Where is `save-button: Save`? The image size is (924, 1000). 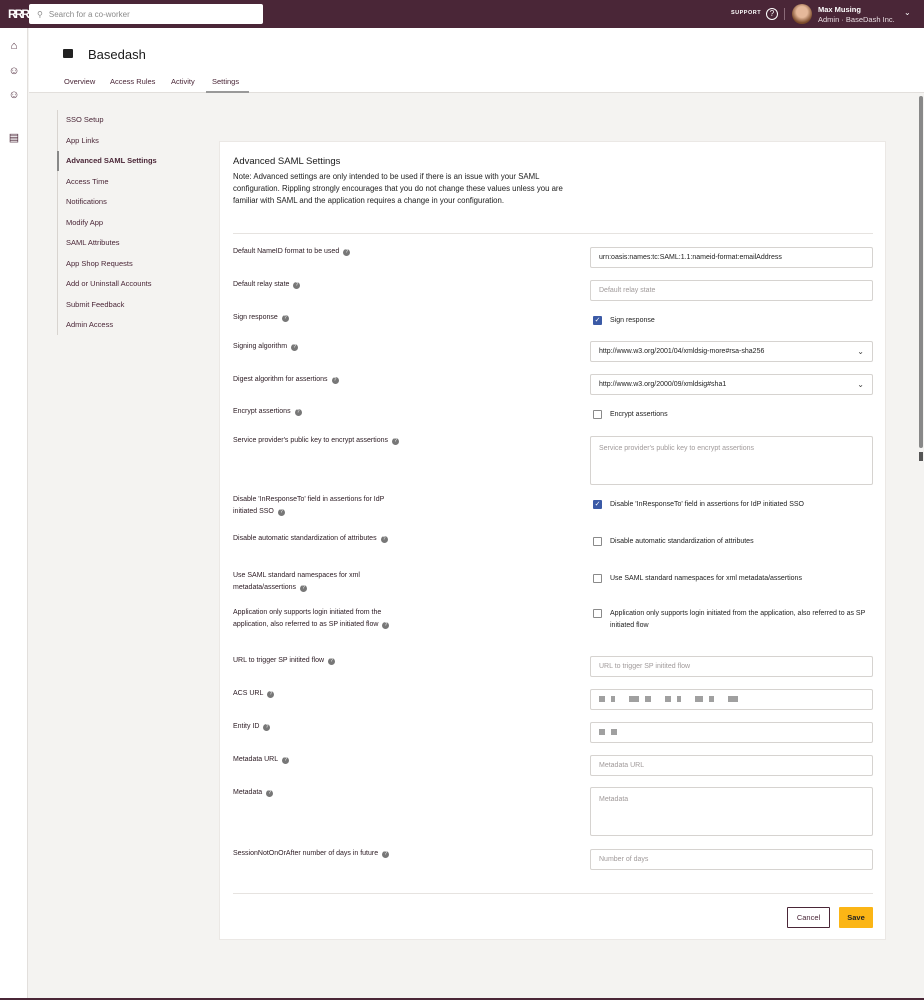 save-button: Save is located at coordinates (856, 917).